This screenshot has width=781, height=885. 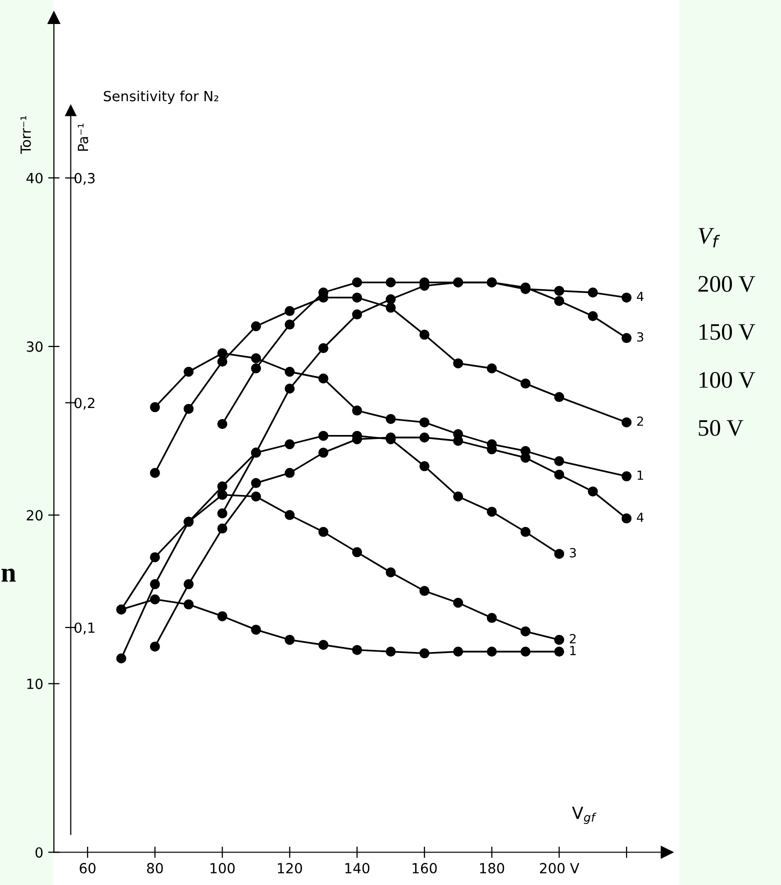 I want to click on x-tick-label: 180, so click(x=492, y=868).